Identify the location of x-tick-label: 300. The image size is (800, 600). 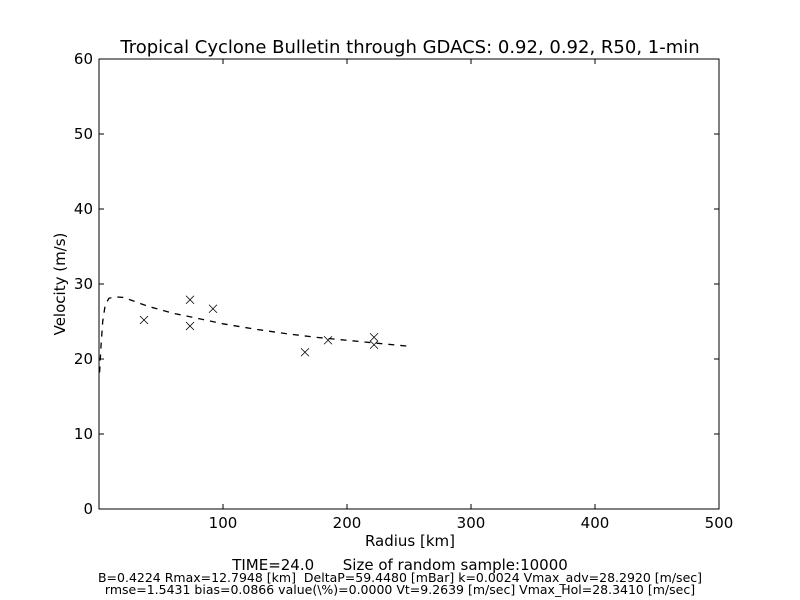
(471, 523).